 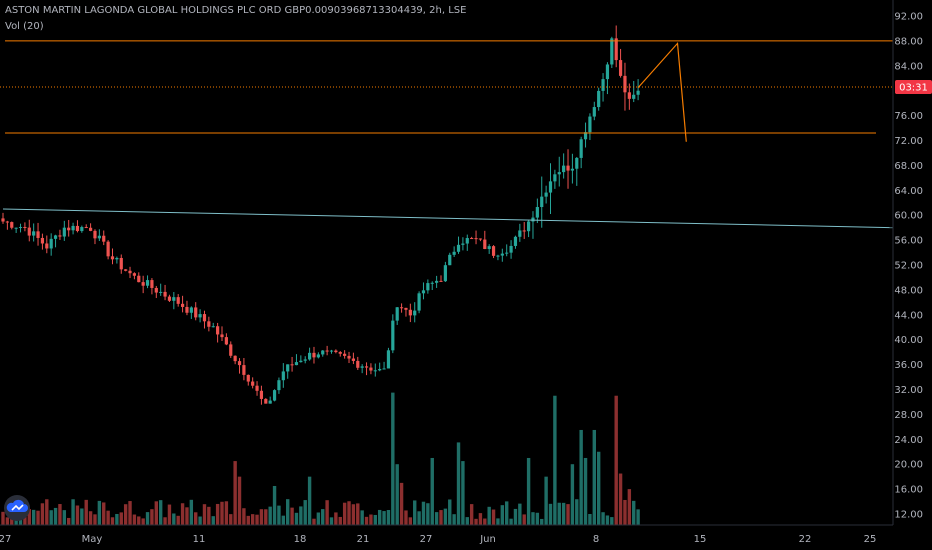 I want to click on tradingview-cloud-icon, so click(x=17, y=505).